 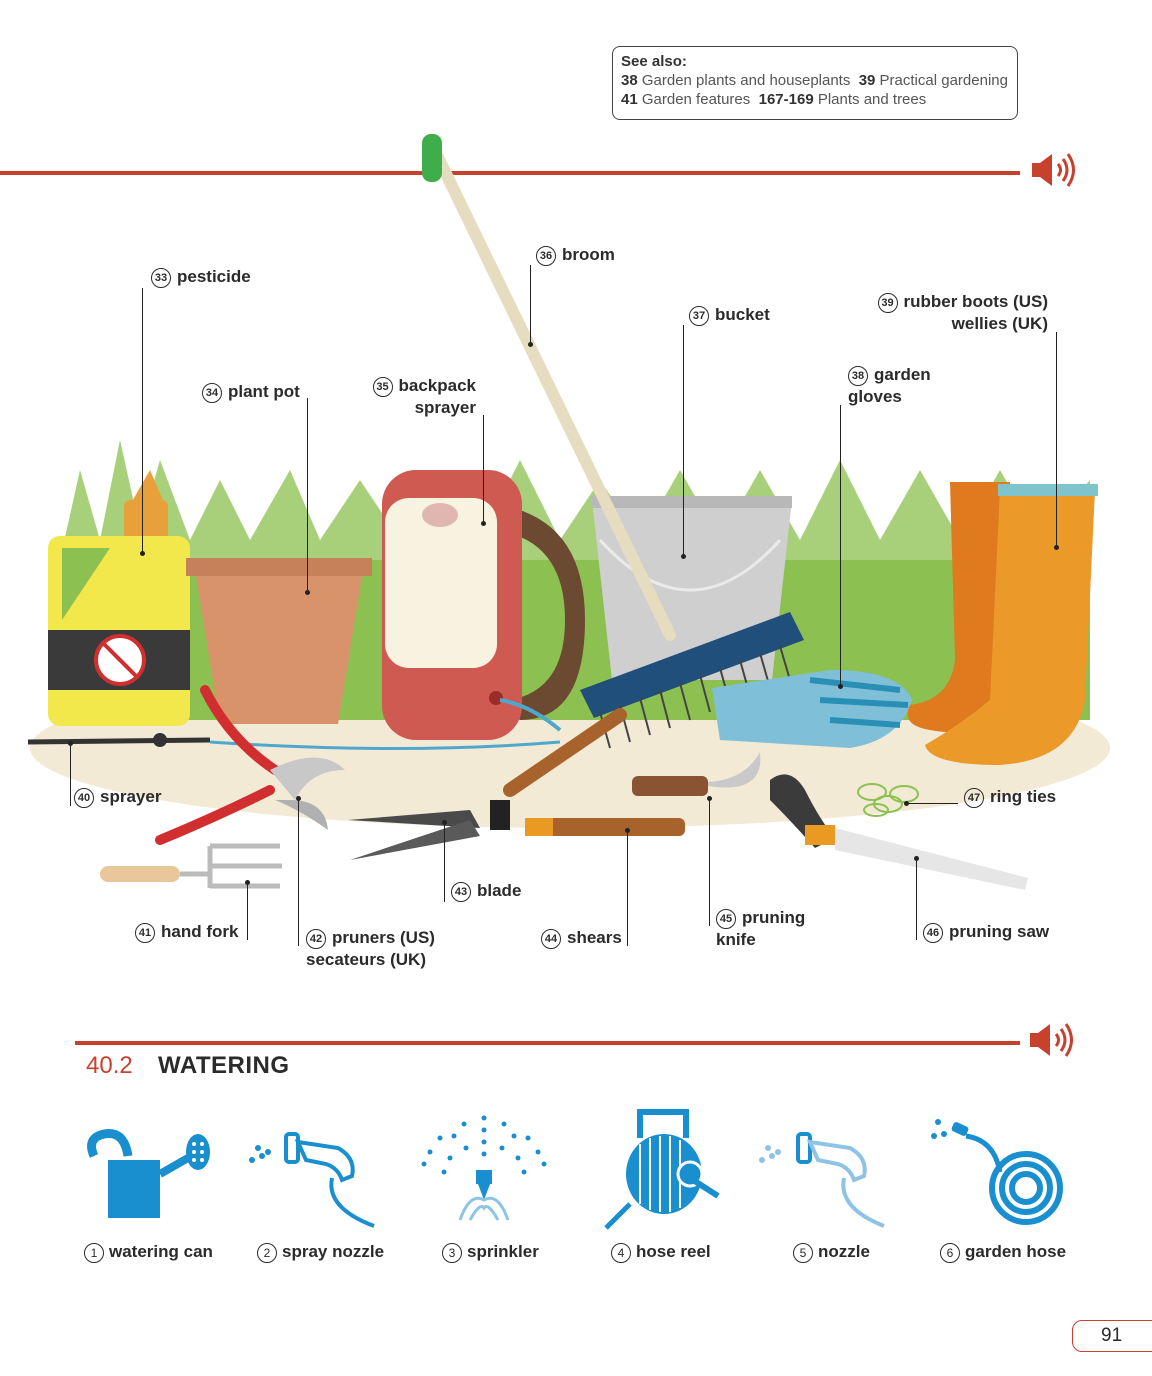 What do you see at coordinates (594, 937) in the screenshot?
I see `label-text: shears` at bounding box center [594, 937].